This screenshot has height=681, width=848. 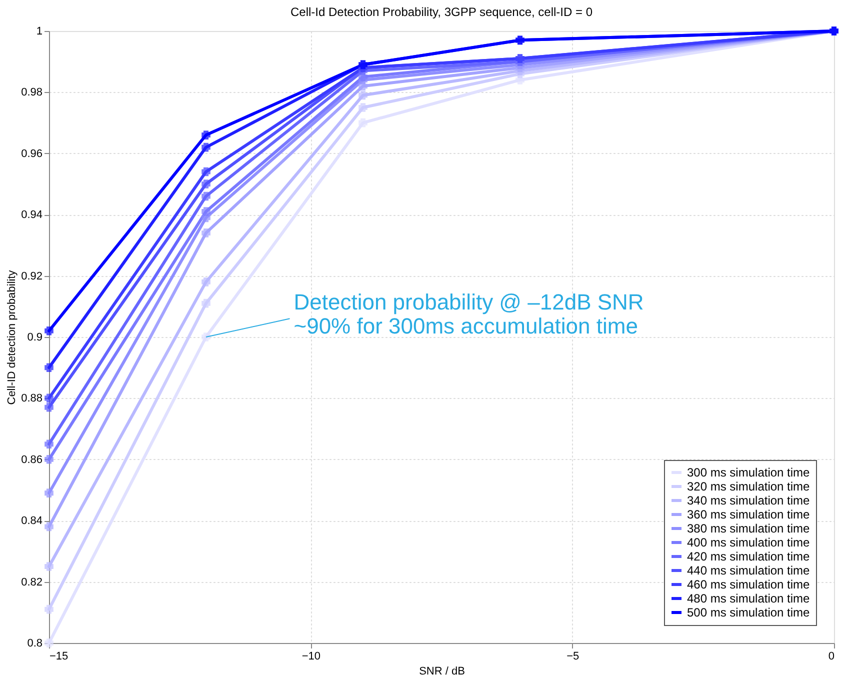 What do you see at coordinates (748, 487) in the screenshot?
I see `legend-label: 320 ms simulation time` at bounding box center [748, 487].